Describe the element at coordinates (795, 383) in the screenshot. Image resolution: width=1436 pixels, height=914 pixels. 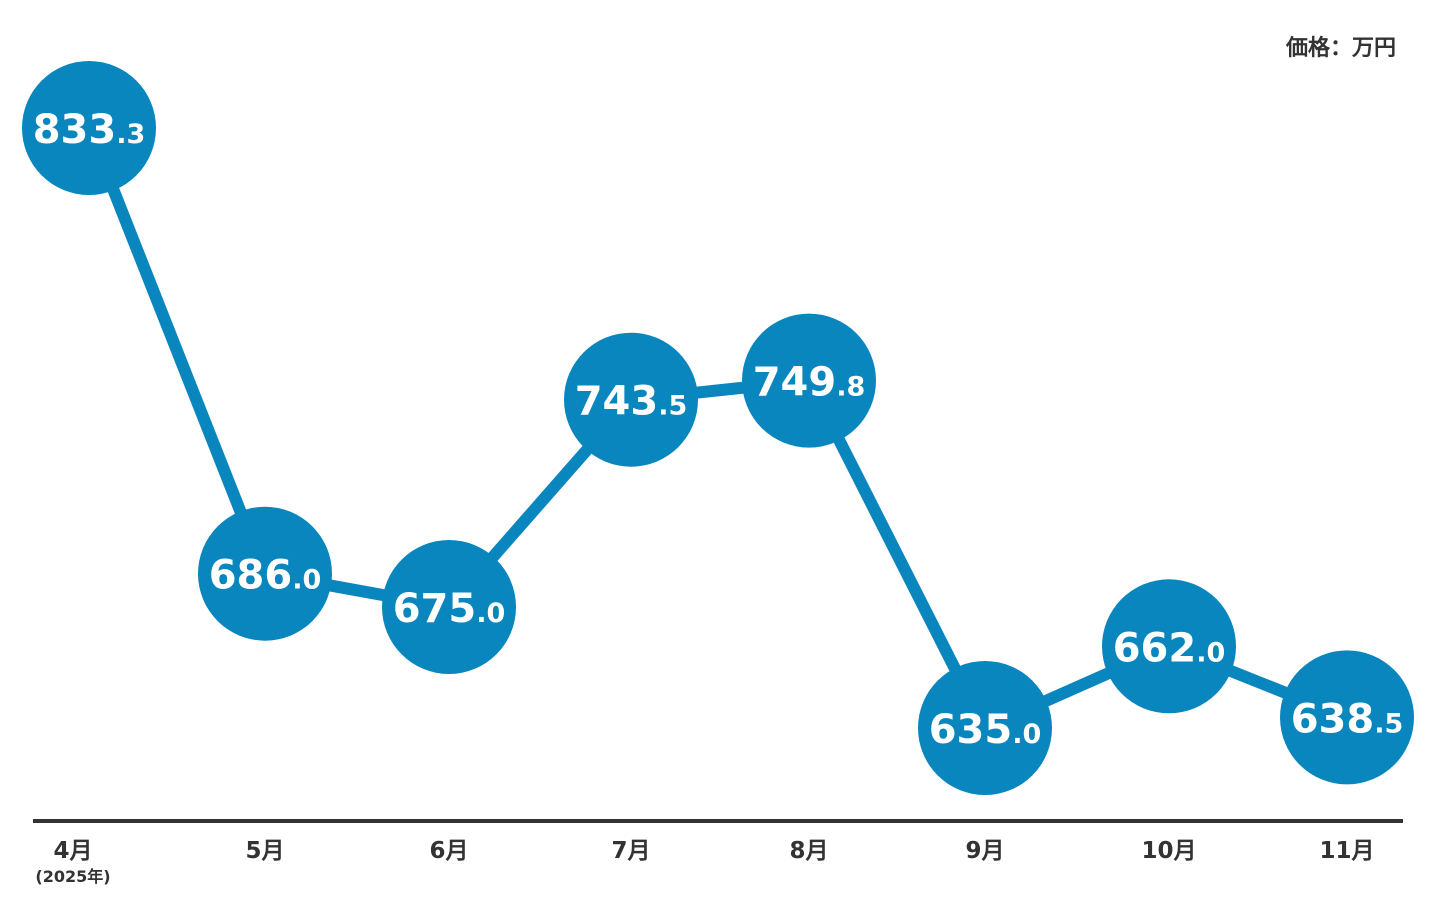
I see `data-label-int: 749` at that location.